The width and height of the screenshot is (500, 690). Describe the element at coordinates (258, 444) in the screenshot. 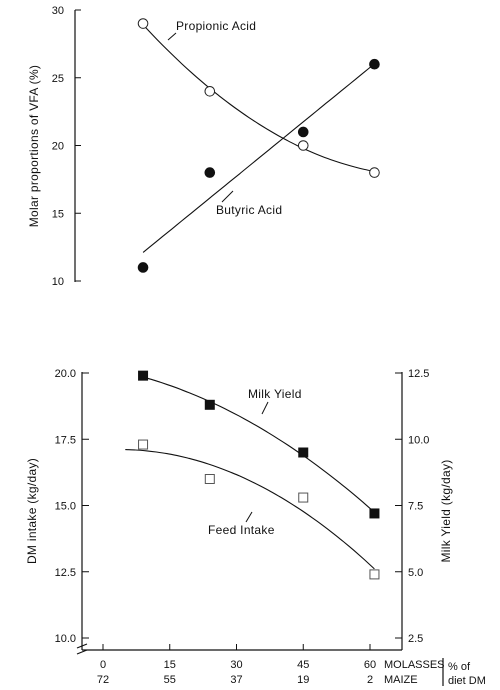

I see `milk-yield-fit-line` at that location.